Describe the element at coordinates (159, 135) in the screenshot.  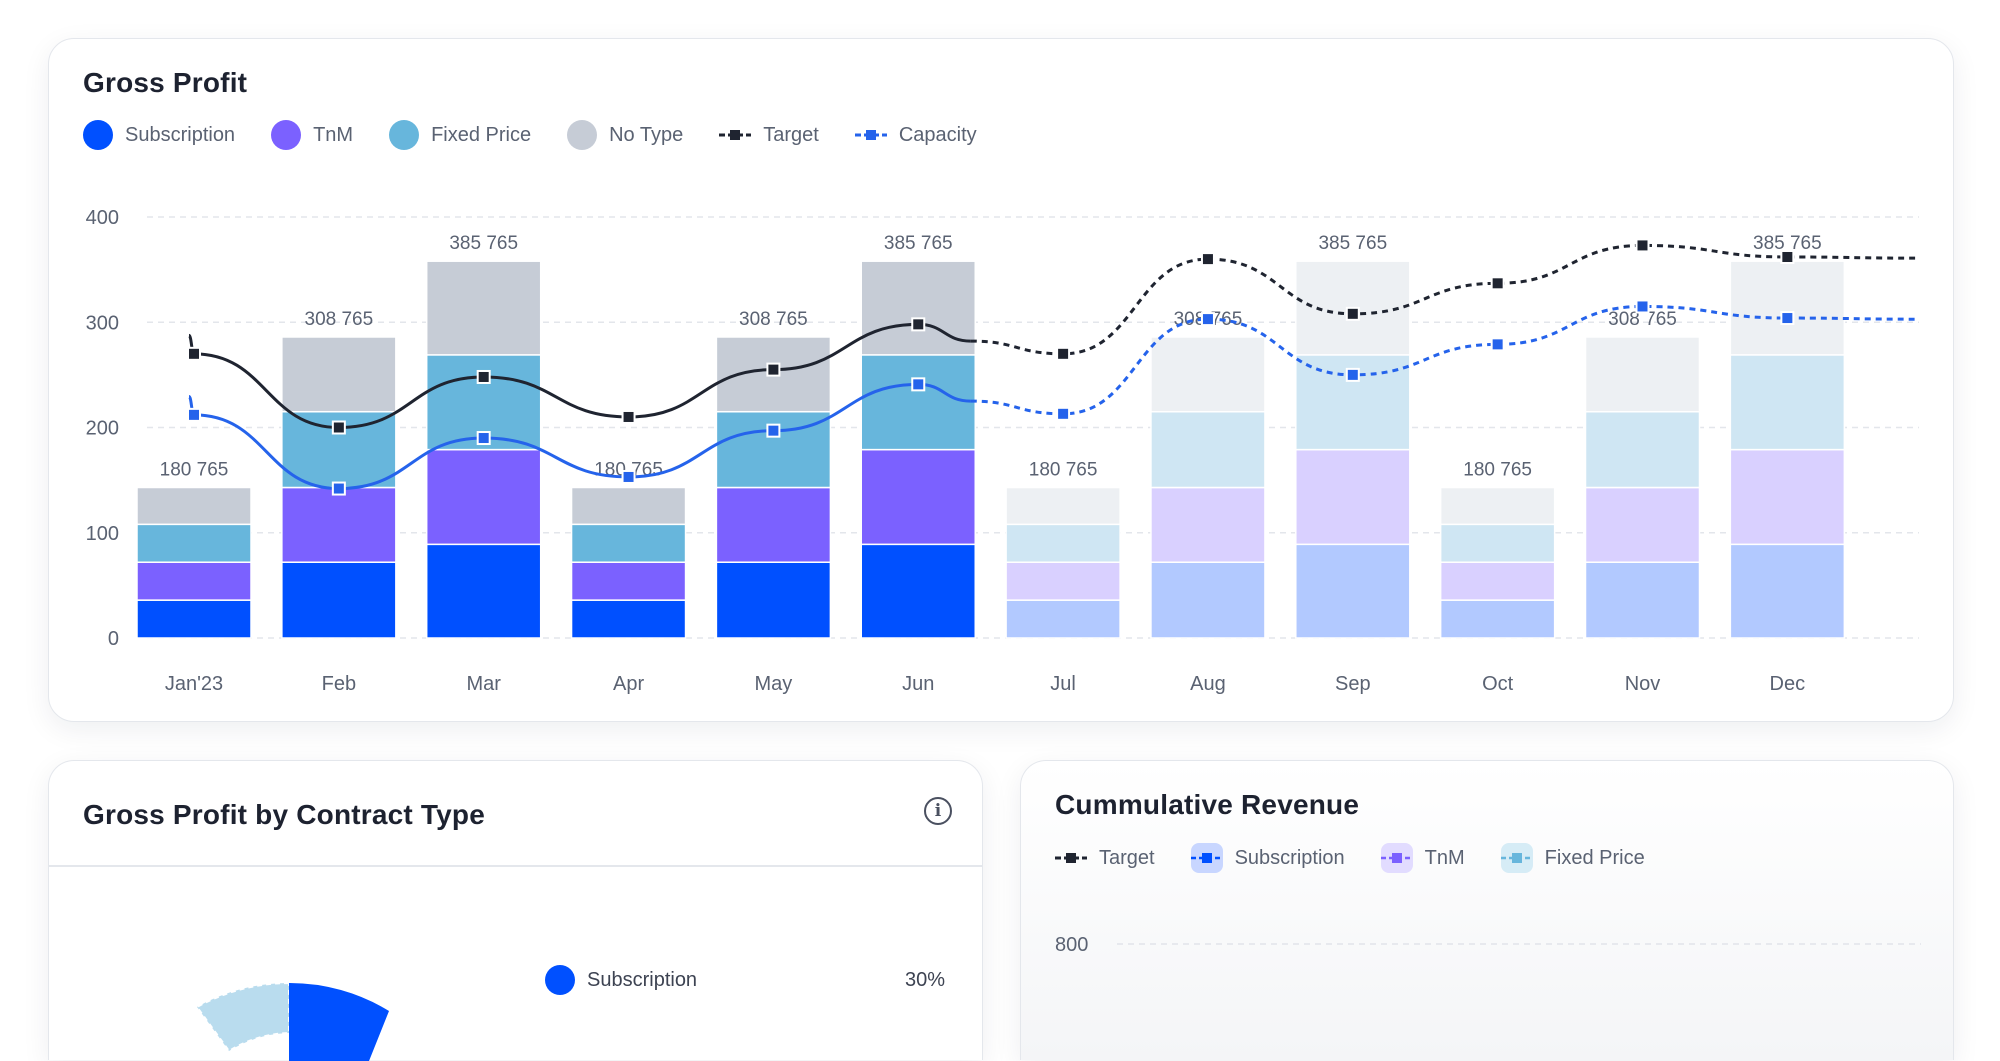
I see `legend-subscription: Subscription` at that location.